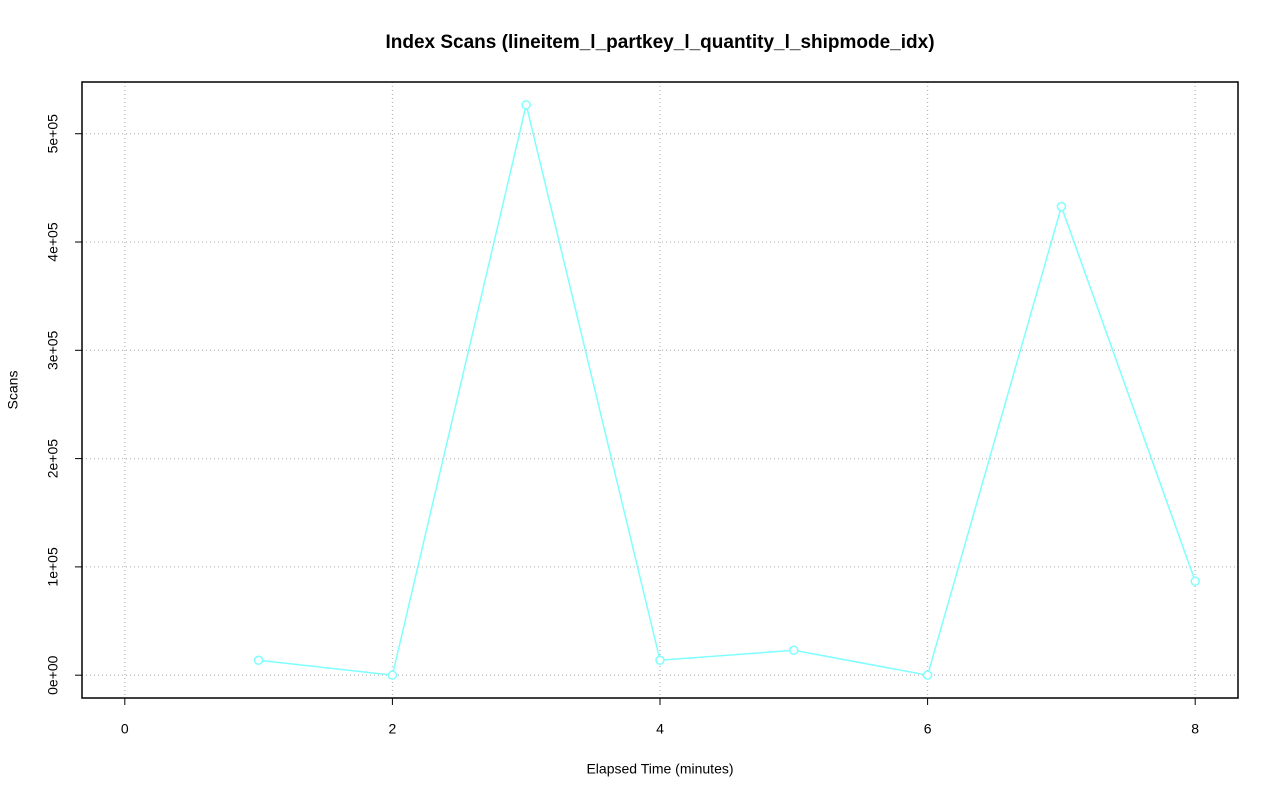  I want to click on y-axis-label: Scans, so click(13, 390).